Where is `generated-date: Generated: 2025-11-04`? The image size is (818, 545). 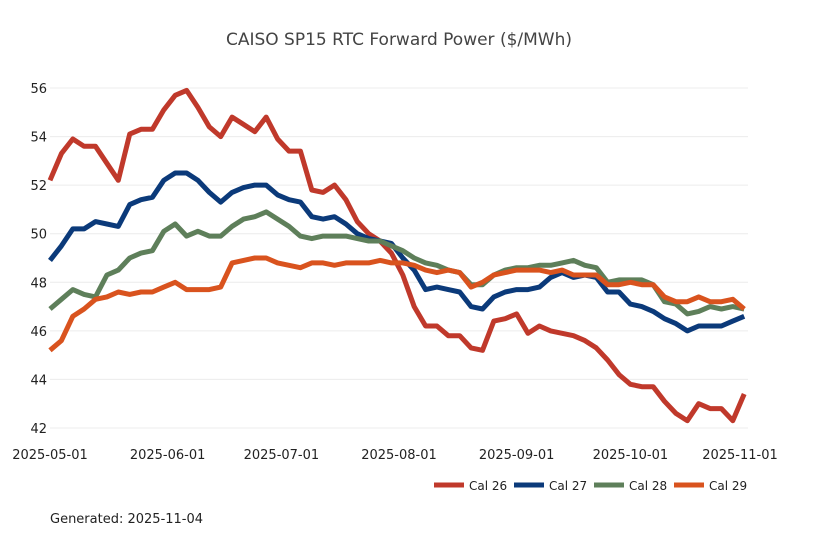
generated-date: Generated: 2025-11-04 is located at coordinates (127, 519).